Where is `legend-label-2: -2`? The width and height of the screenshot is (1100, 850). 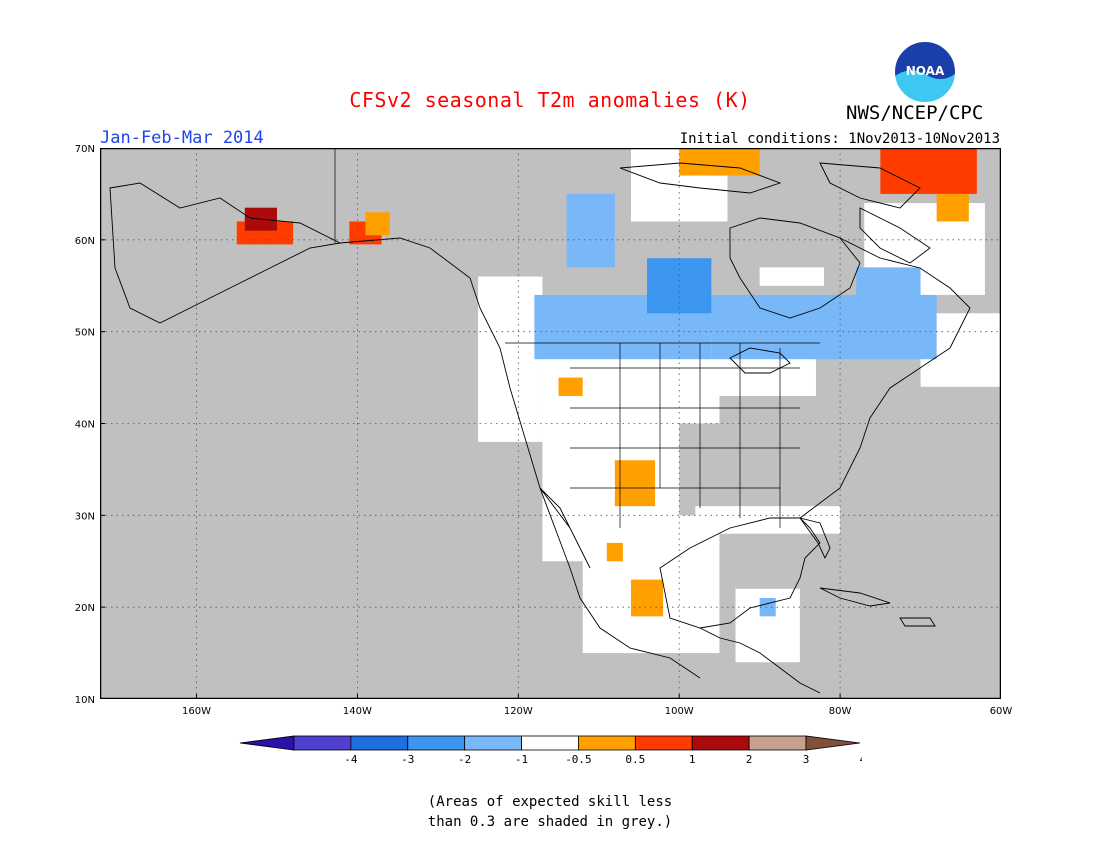 legend-label-2: -2 is located at coordinates (464, 759).